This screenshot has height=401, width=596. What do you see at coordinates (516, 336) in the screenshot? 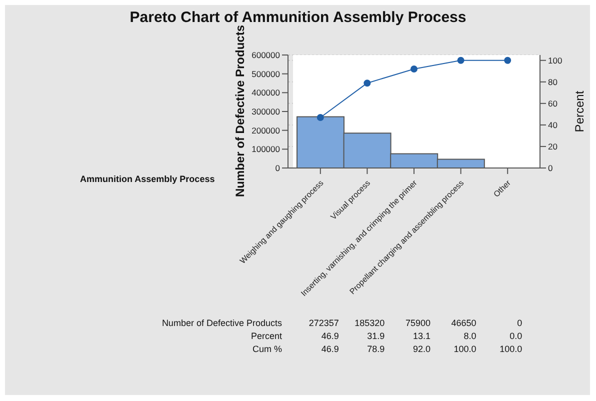
I see `text: 0.0` at bounding box center [516, 336].